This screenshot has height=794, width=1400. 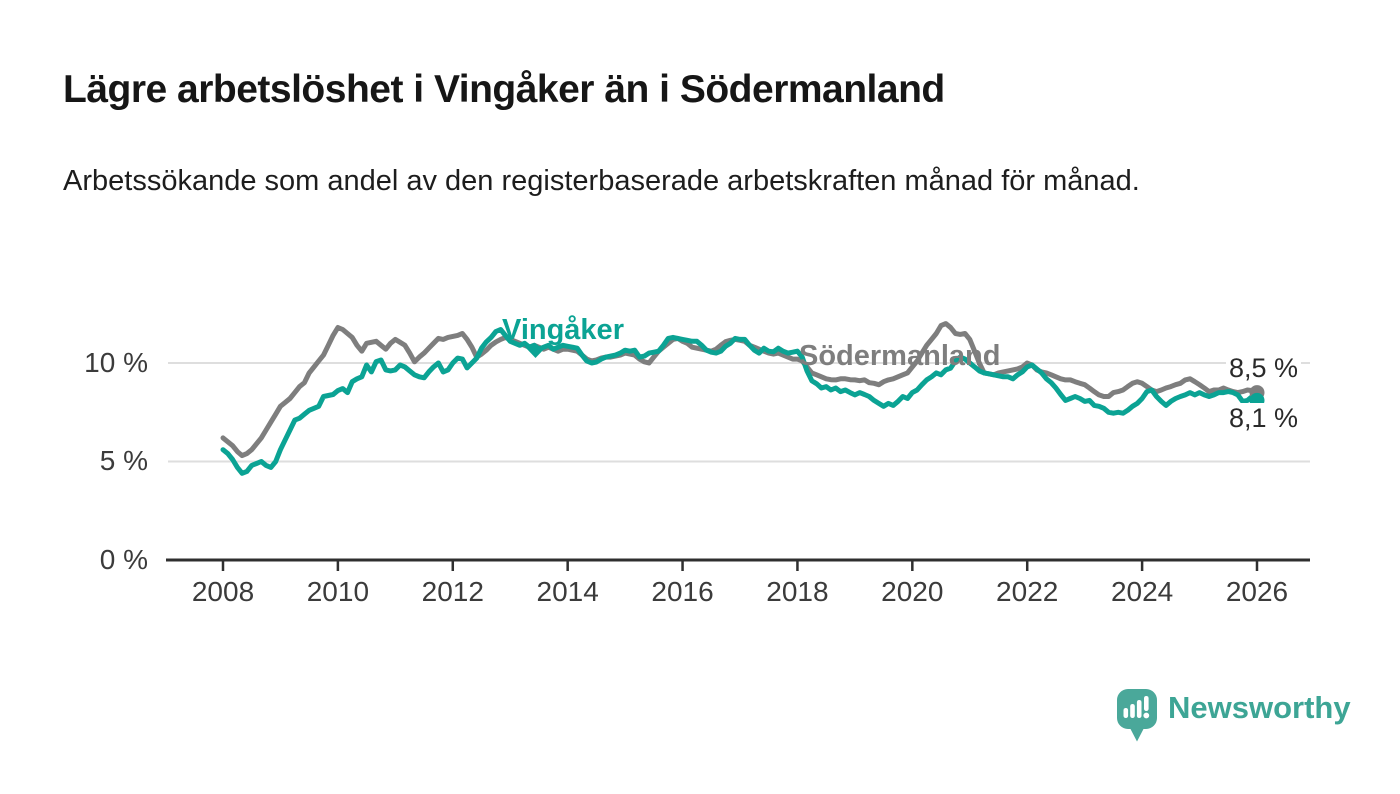 What do you see at coordinates (452, 591) in the screenshot?
I see `x-tick-label: 2012` at bounding box center [452, 591].